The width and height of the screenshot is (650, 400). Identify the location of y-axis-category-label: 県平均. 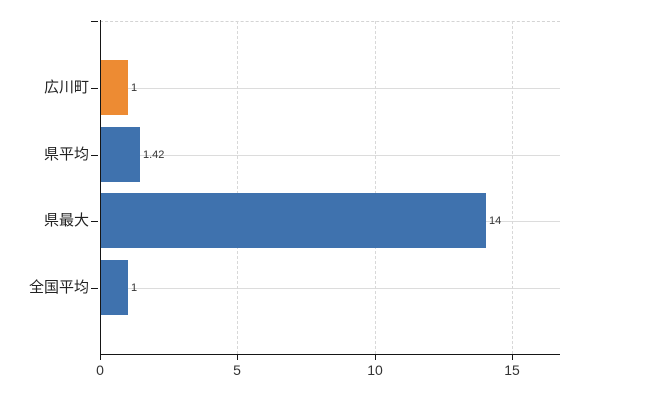
(66, 154).